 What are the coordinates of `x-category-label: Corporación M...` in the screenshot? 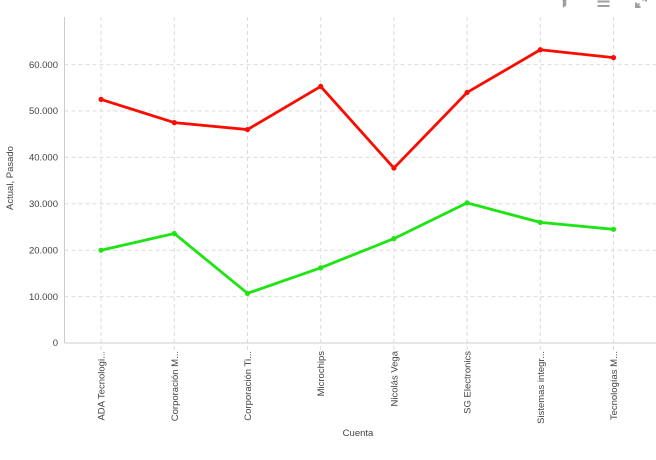 It's located at (175, 386).